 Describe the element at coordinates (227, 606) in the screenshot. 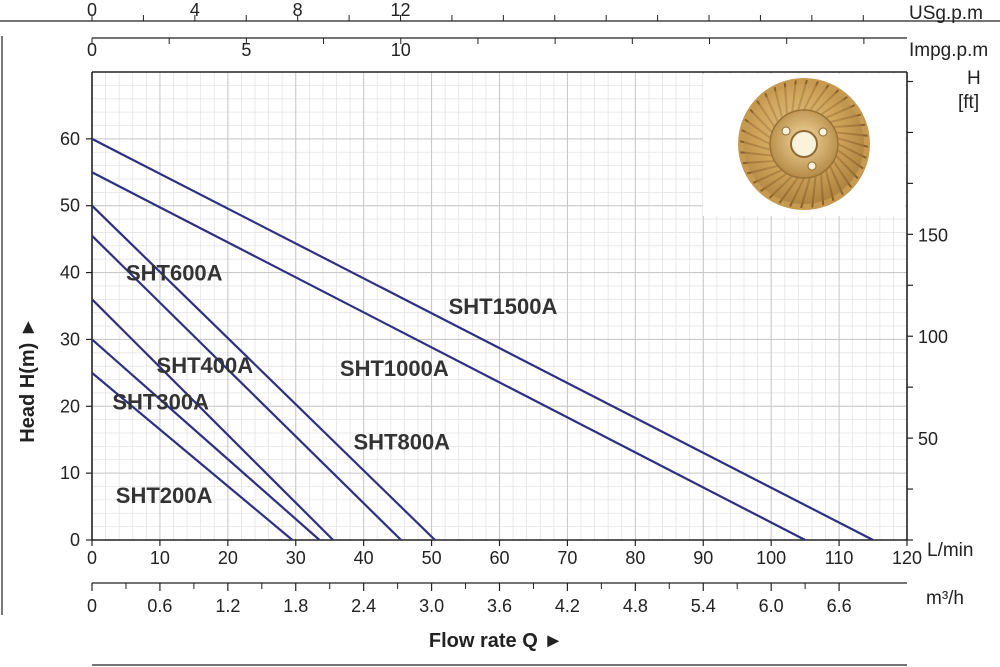

I see `m3h-tick-label: 1.2` at that location.